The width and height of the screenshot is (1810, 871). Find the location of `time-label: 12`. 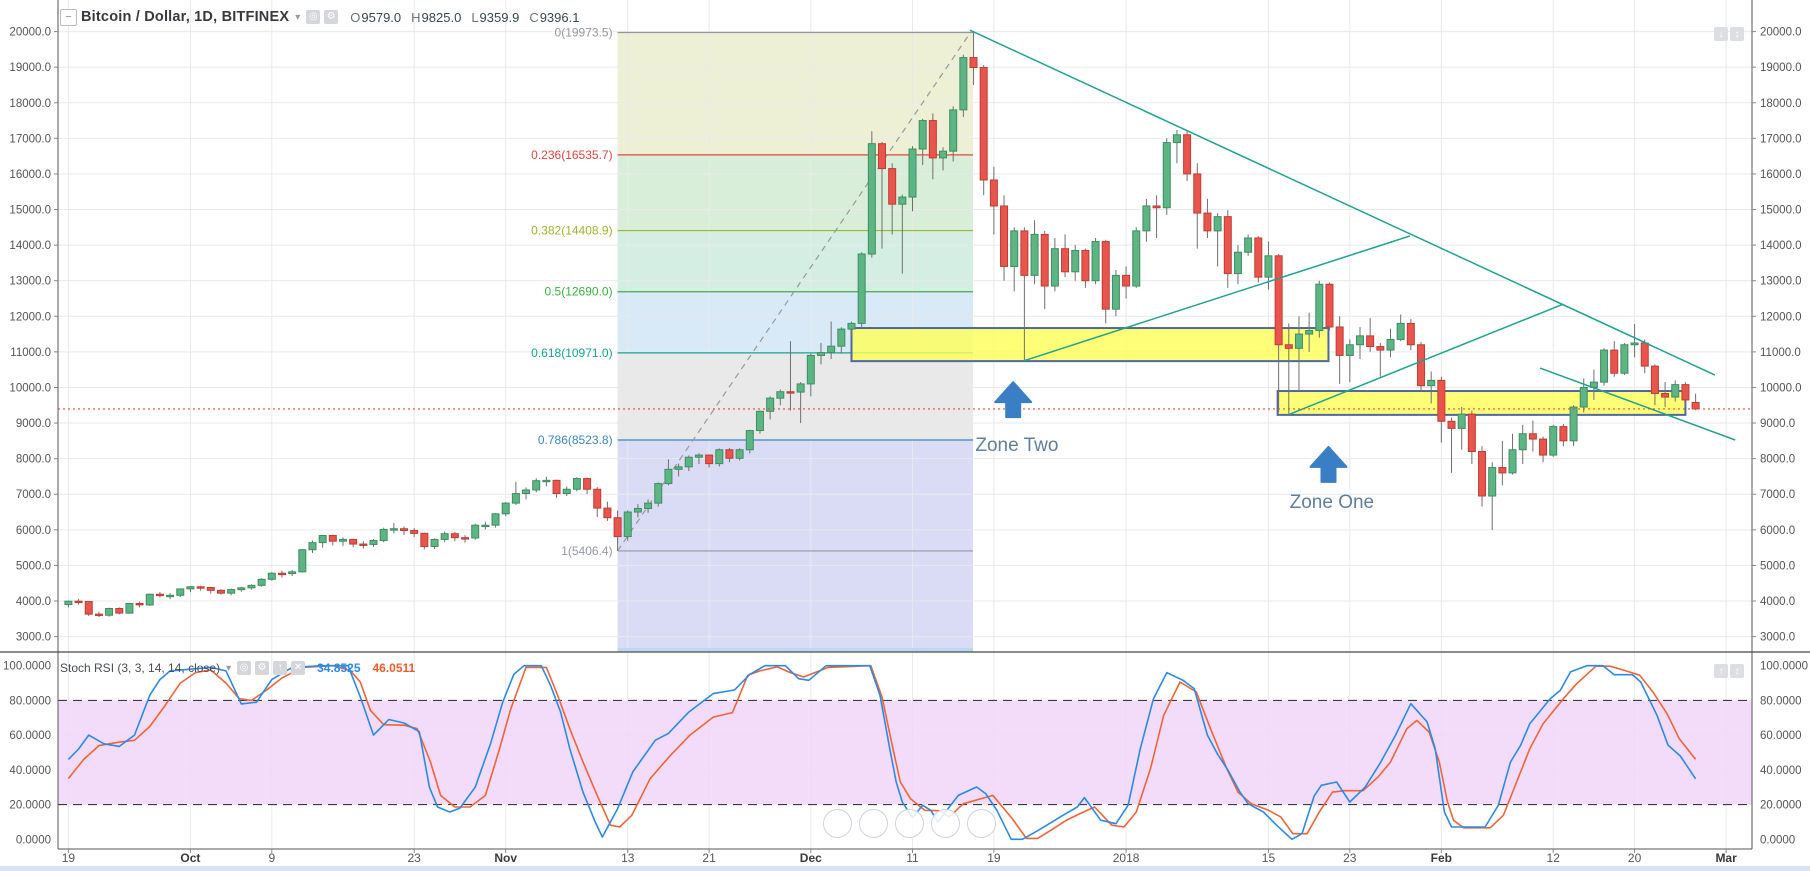

time-label: 12 is located at coordinates (1554, 858).